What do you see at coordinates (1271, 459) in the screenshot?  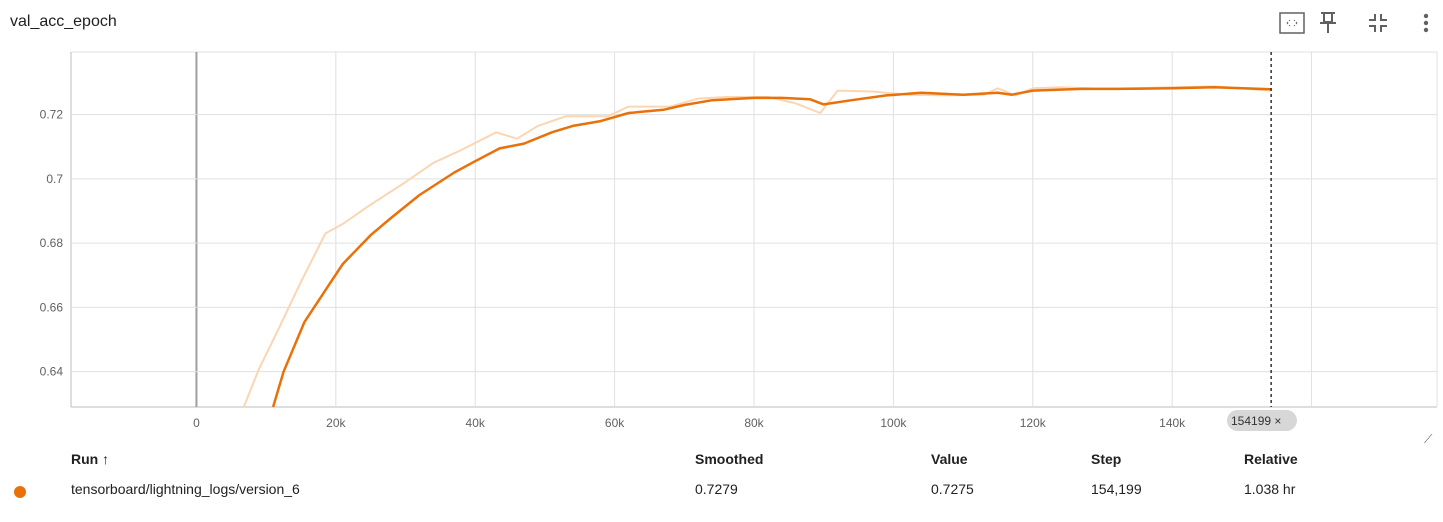 I see `header-relative: Relative` at bounding box center [1271, 459].